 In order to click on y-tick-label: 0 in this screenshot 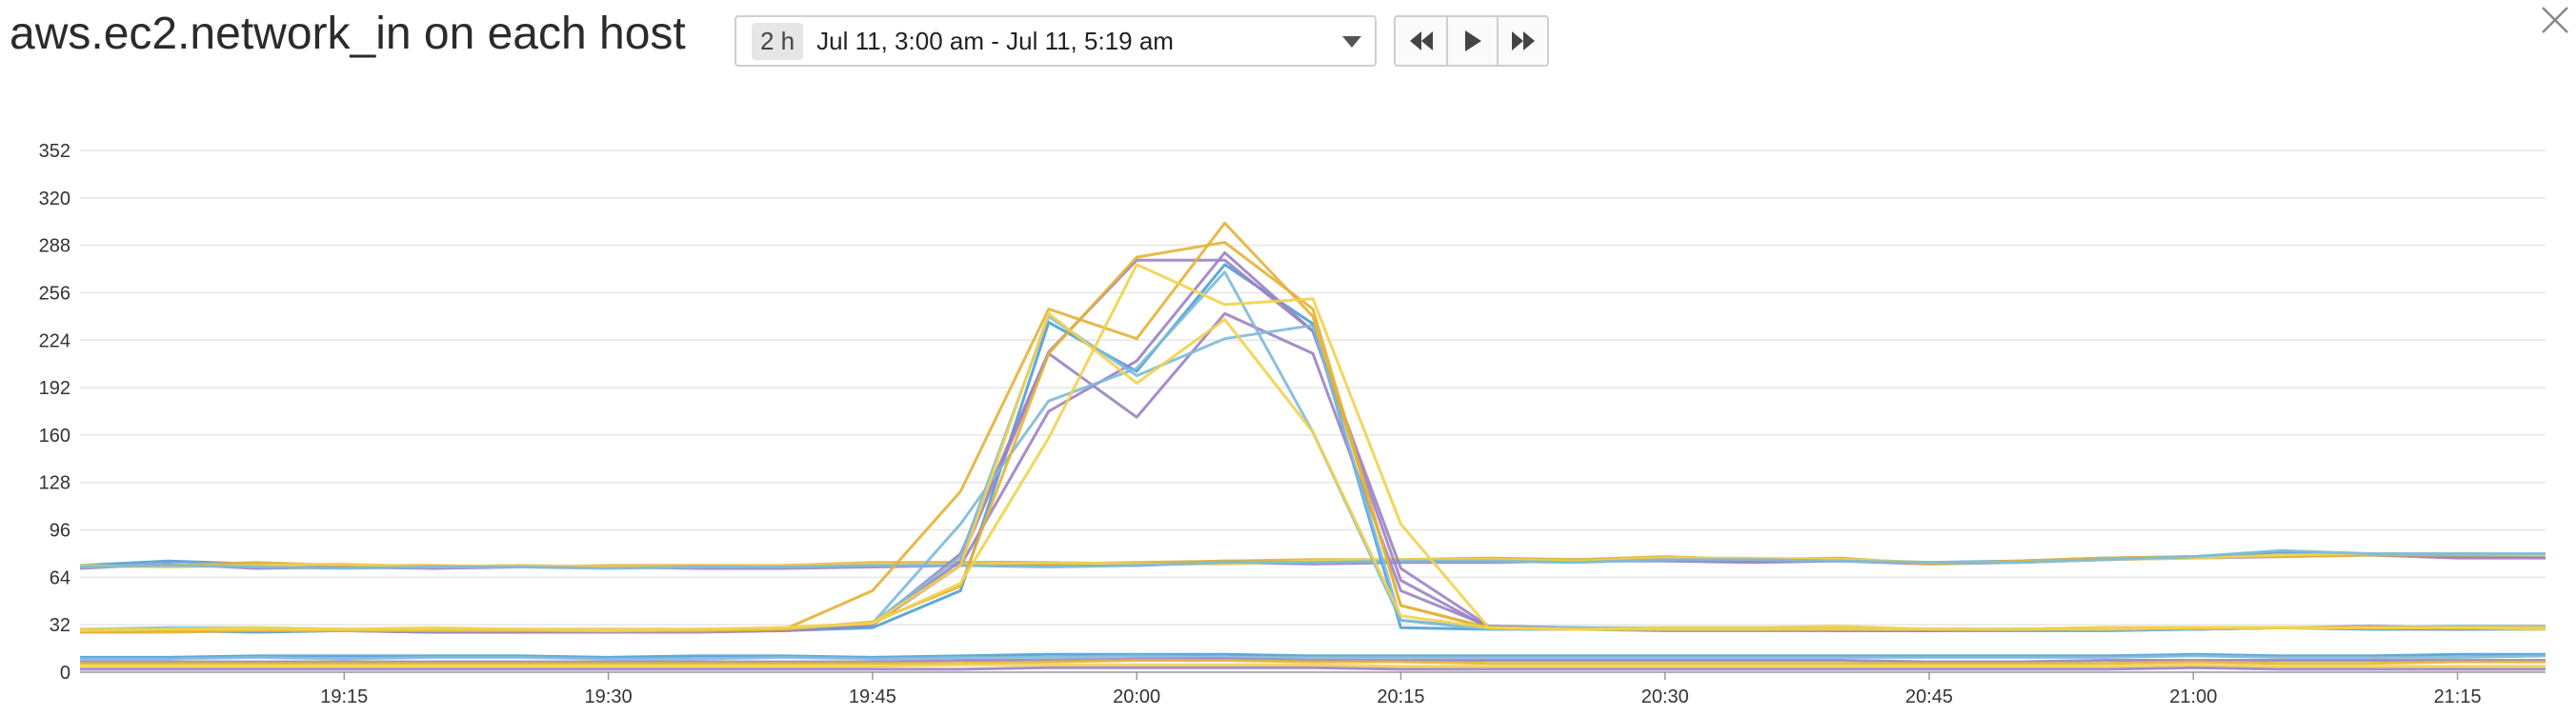, I will do `click(65, 673)`.